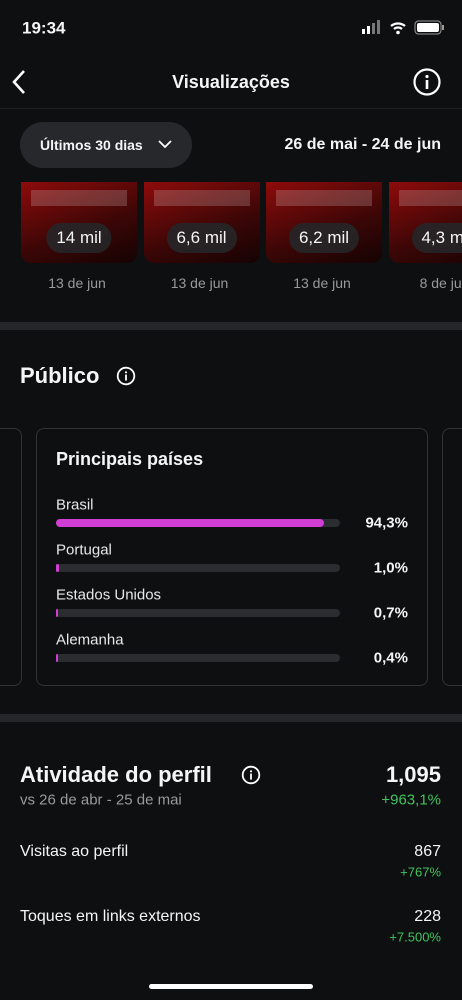 The width and height of the screenshot is (462, 1000). I want to click on divider, so click(231, 108).